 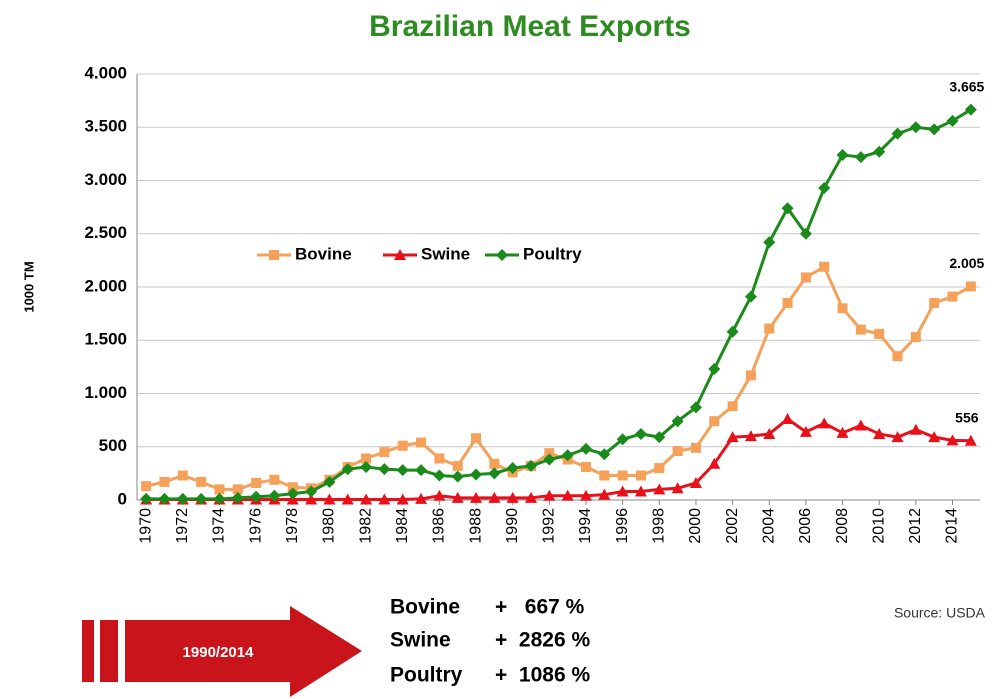 What do you see at coordinates (426, 253) in the screenshot?
I see `legend-item: Swine` at bounding box center [426, 253].